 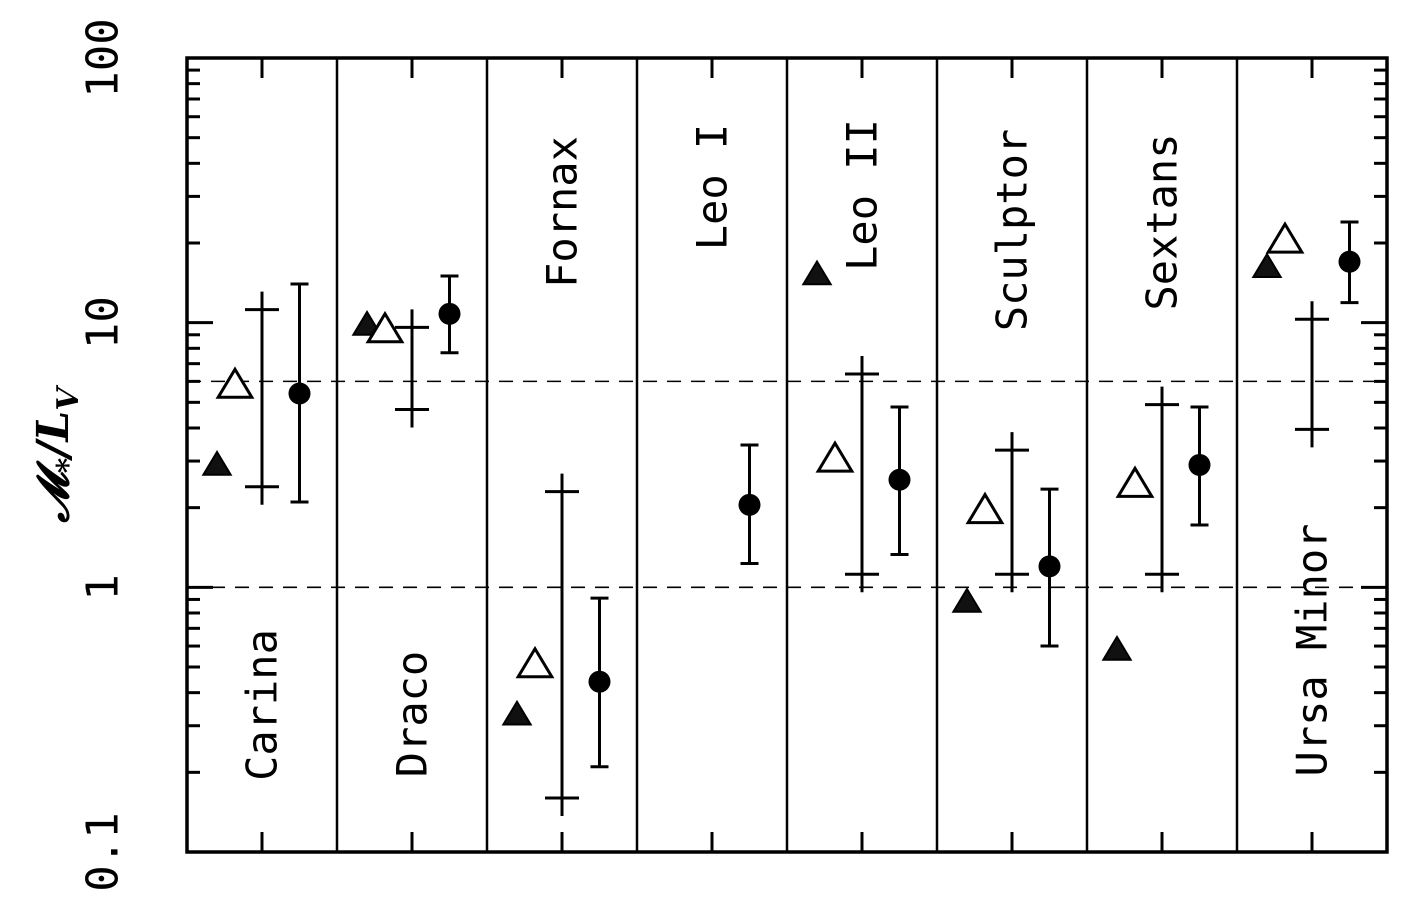 What do you see at coordinates (712, 187) in the screenshot?
I see `galaxy-label-leo-i: Leo I` at bounding box center [712, 187].